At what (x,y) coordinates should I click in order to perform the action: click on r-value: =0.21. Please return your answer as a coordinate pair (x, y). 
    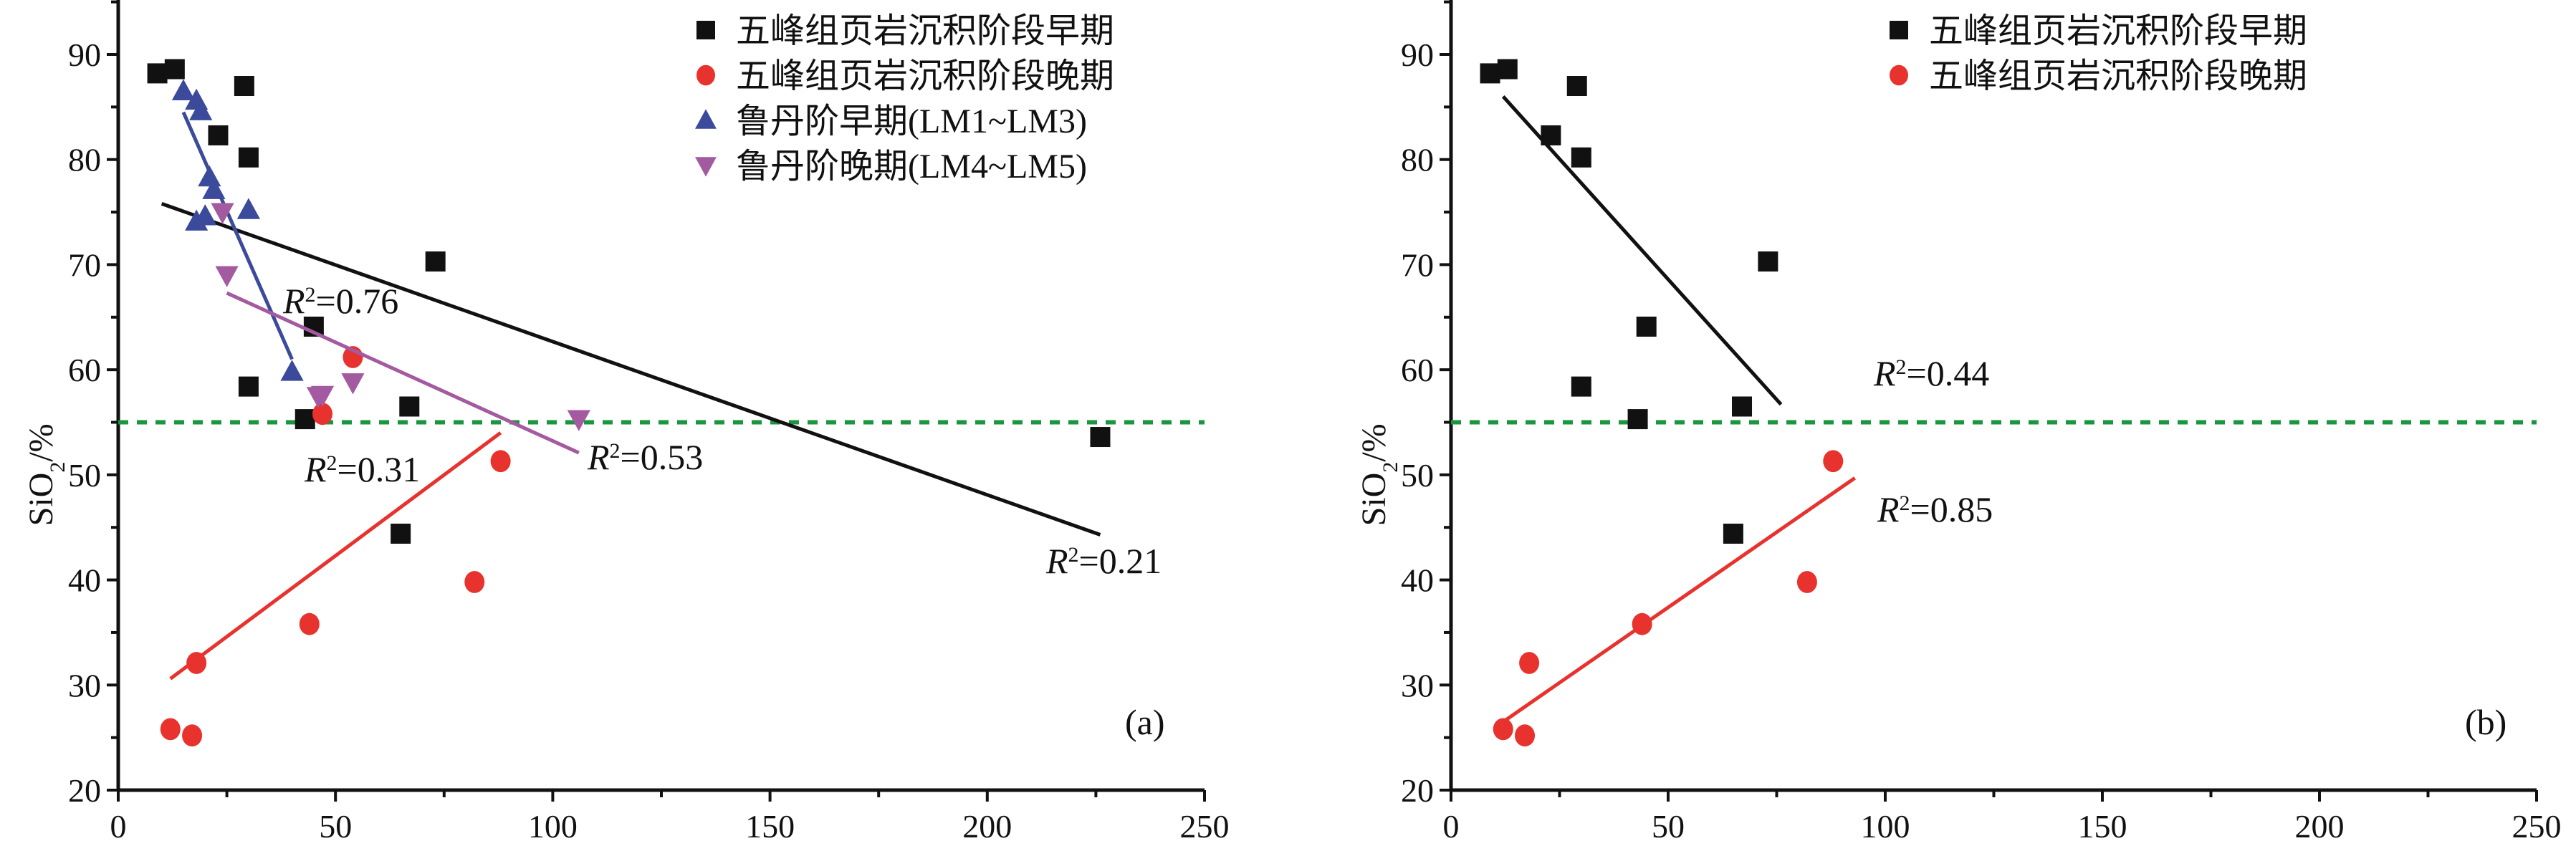
    Looking at the image, I should click on (1121, 561).